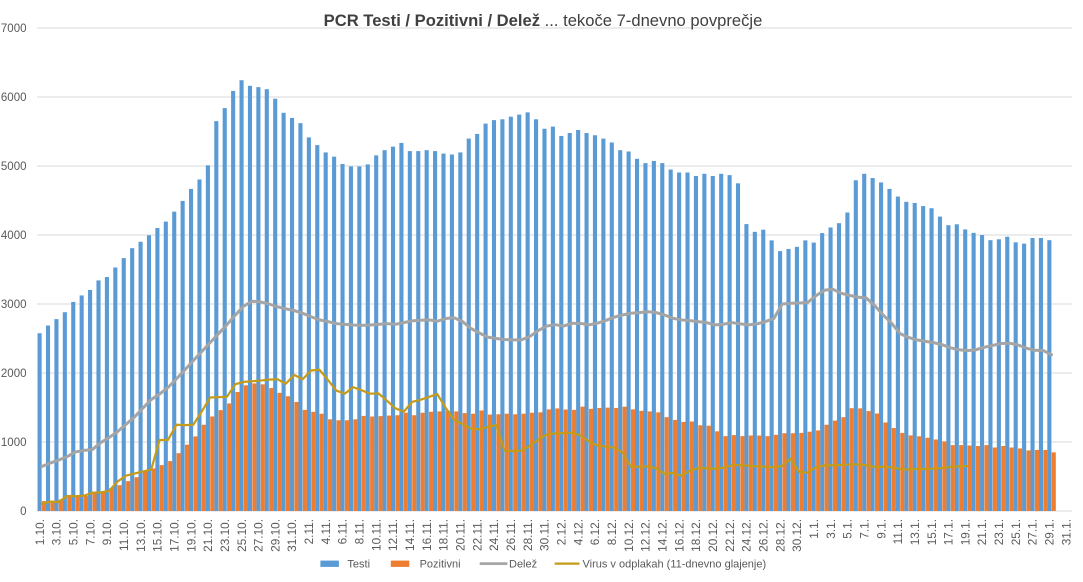 The height and width of the screenshot is (582, 1083). What do you see at coordinates (158, 535) in the screenshot?
I see `svg-text: 15.10.` at bounding box center [158, 535].